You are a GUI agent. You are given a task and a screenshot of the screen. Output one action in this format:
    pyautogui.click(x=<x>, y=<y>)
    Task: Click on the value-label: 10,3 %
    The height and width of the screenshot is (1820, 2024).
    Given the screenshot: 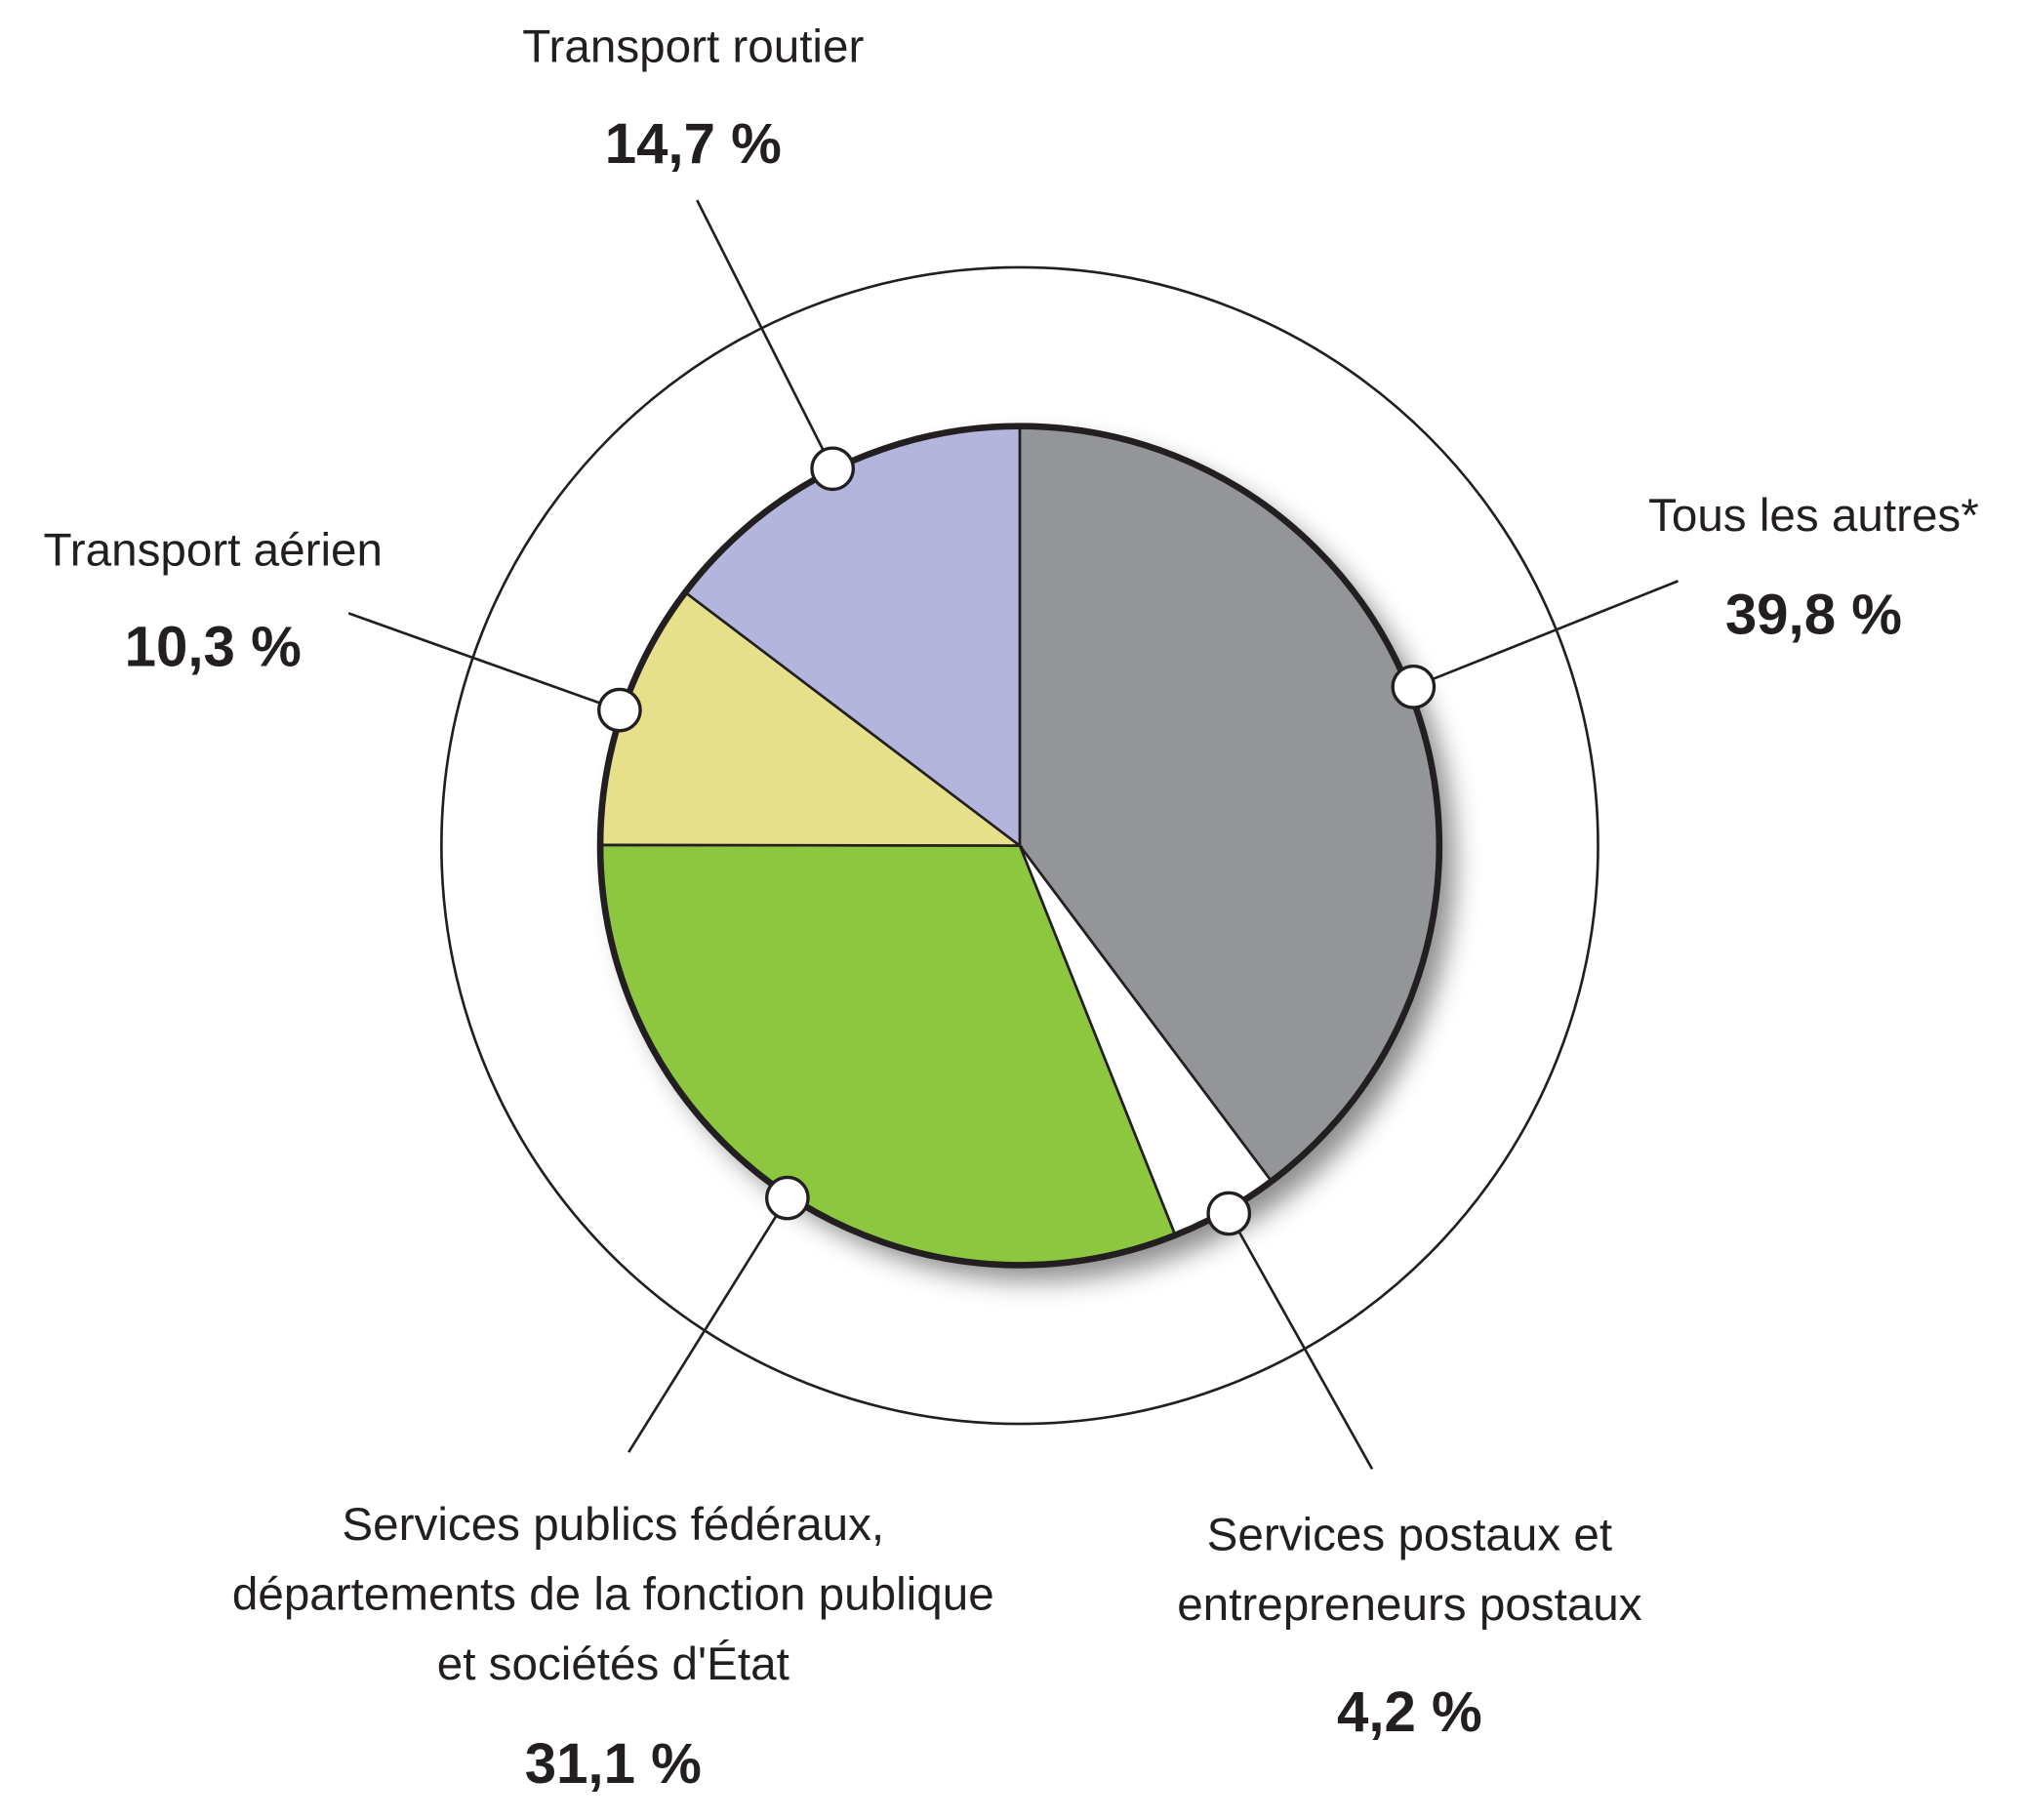 What is the action you would take?
    pyautogui.click(x=213, y=647)
    